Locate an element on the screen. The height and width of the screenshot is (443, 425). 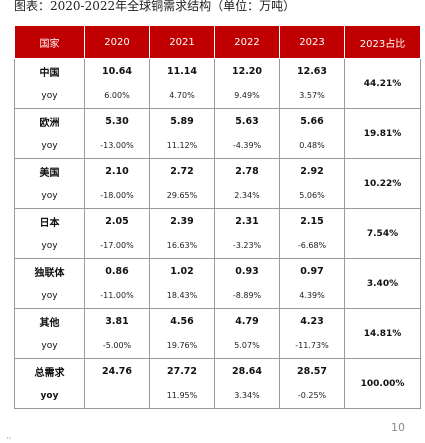
table-row-yoy: yoy -17.00% 16.63% -3.23% -6.68% is located at coordinates (217, 246).